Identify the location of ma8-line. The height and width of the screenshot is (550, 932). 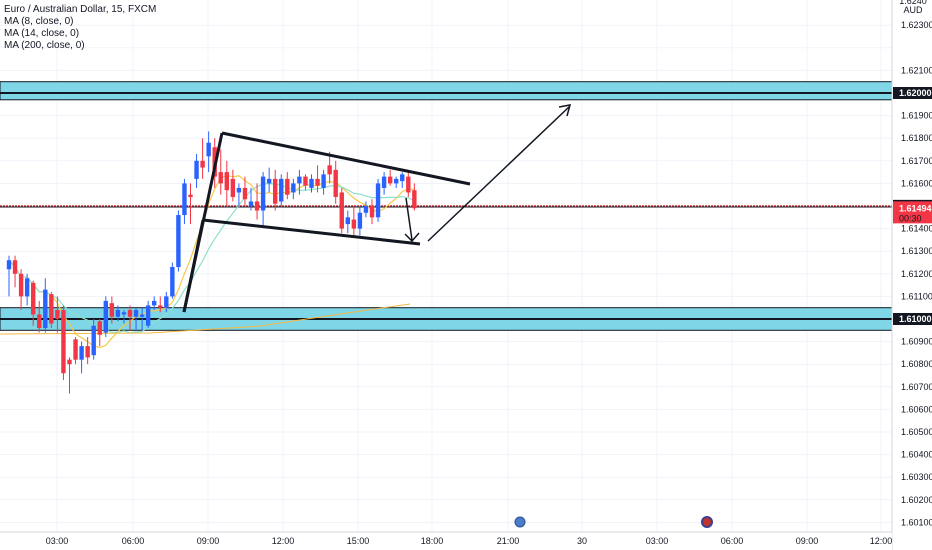
(211, 261).